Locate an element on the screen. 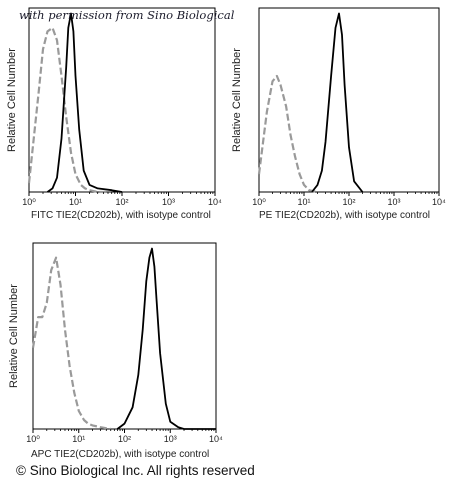 The image size is (450, 486). x-axis-label: FITC TIE2(CD202b), with isotype control is located at coordinates (121, 215).